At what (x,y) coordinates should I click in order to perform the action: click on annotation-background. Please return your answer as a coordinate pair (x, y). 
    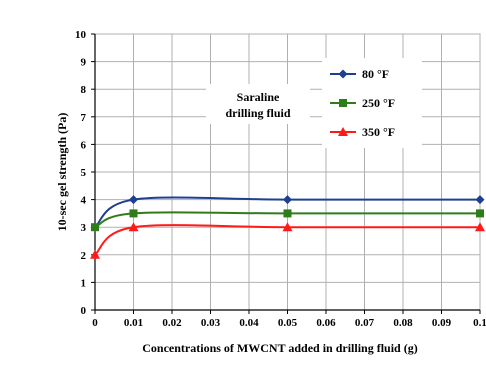
    Looking at the image, I should click on (258, 104).